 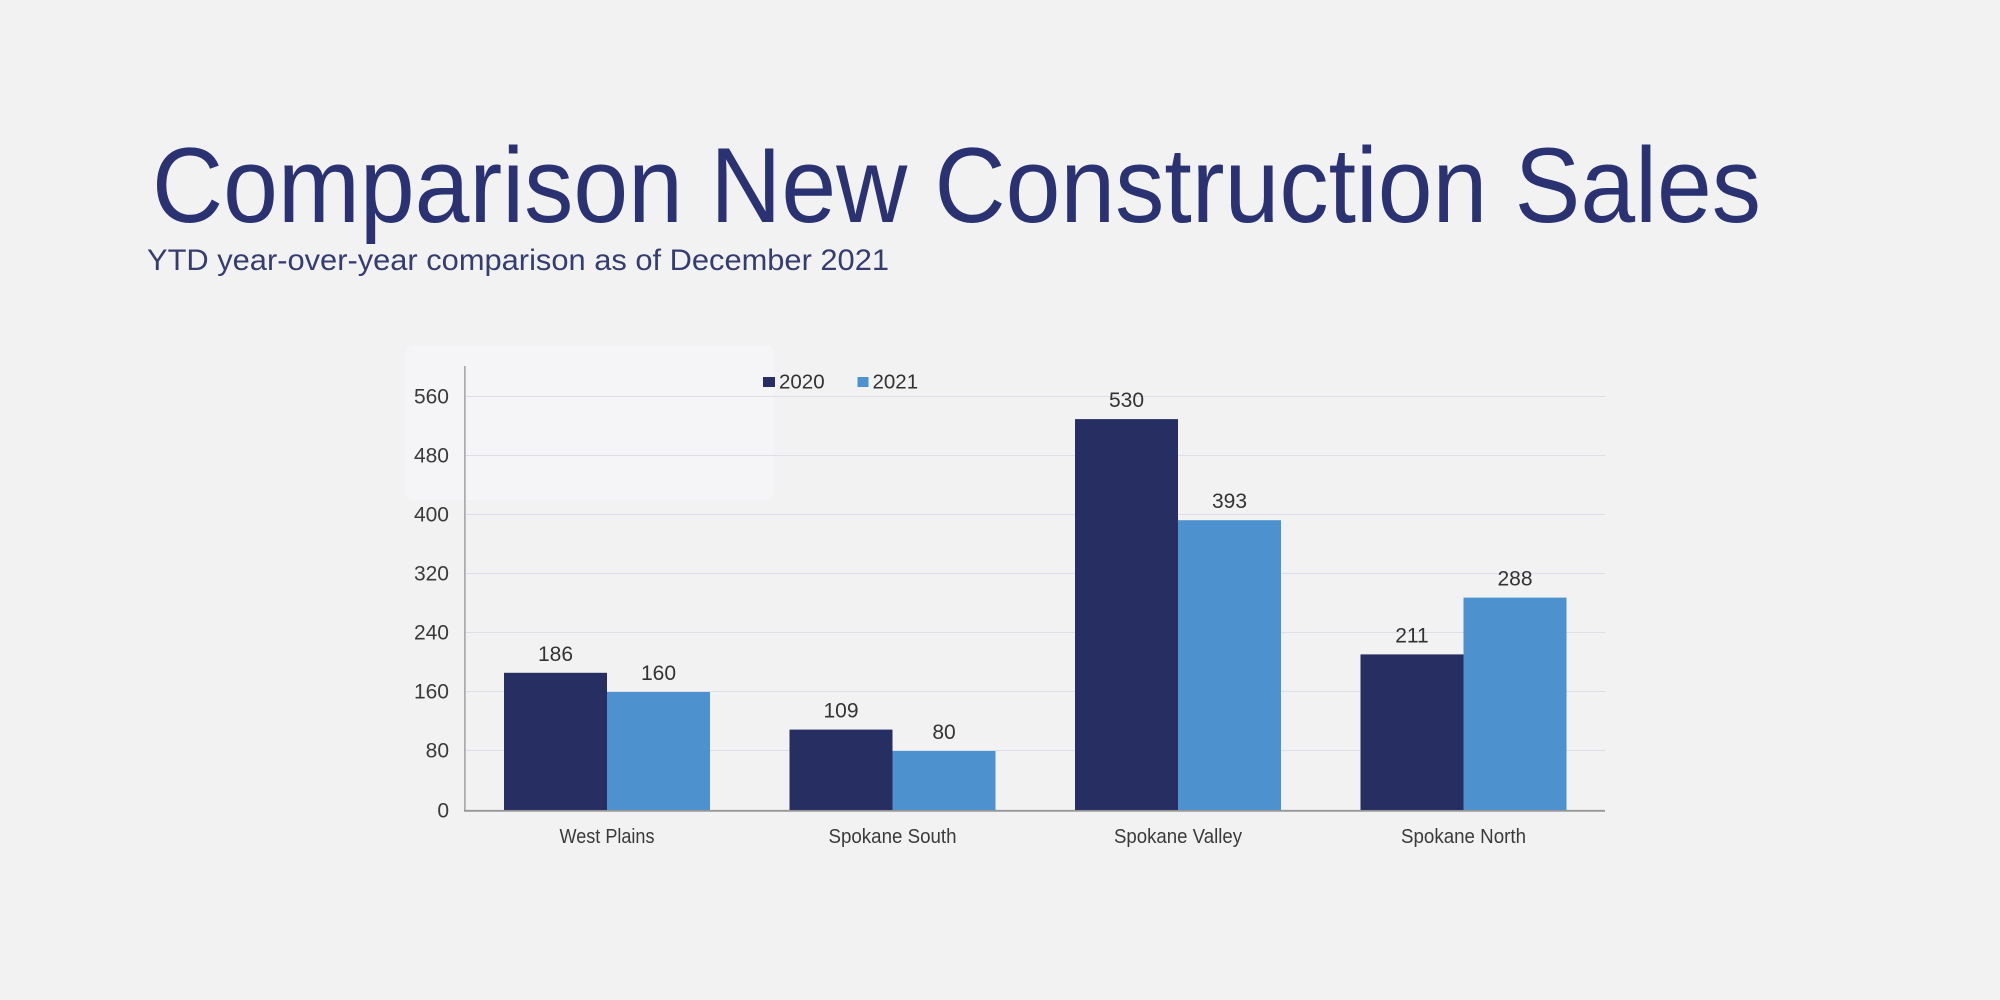 I want to click on svg-text: 320, so click(x=431, y=574).